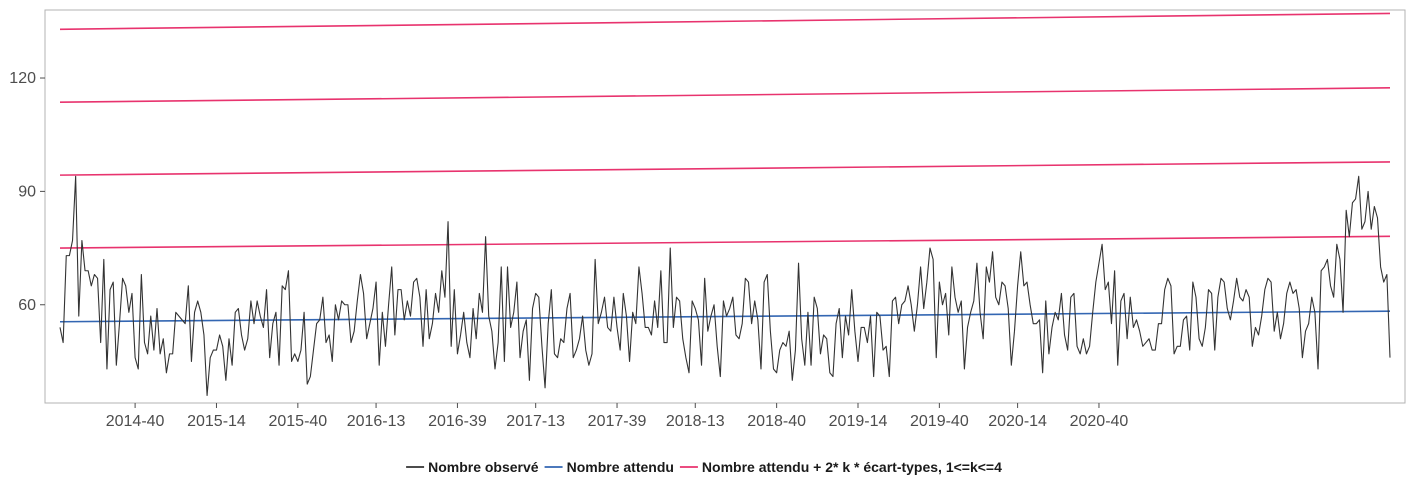 The height and width of the screenshot is (481, 1408). What do you see at coordinates (725, 242) in the screenshot?
I see `threshold-line-k1` at bounding box center [725, 242].